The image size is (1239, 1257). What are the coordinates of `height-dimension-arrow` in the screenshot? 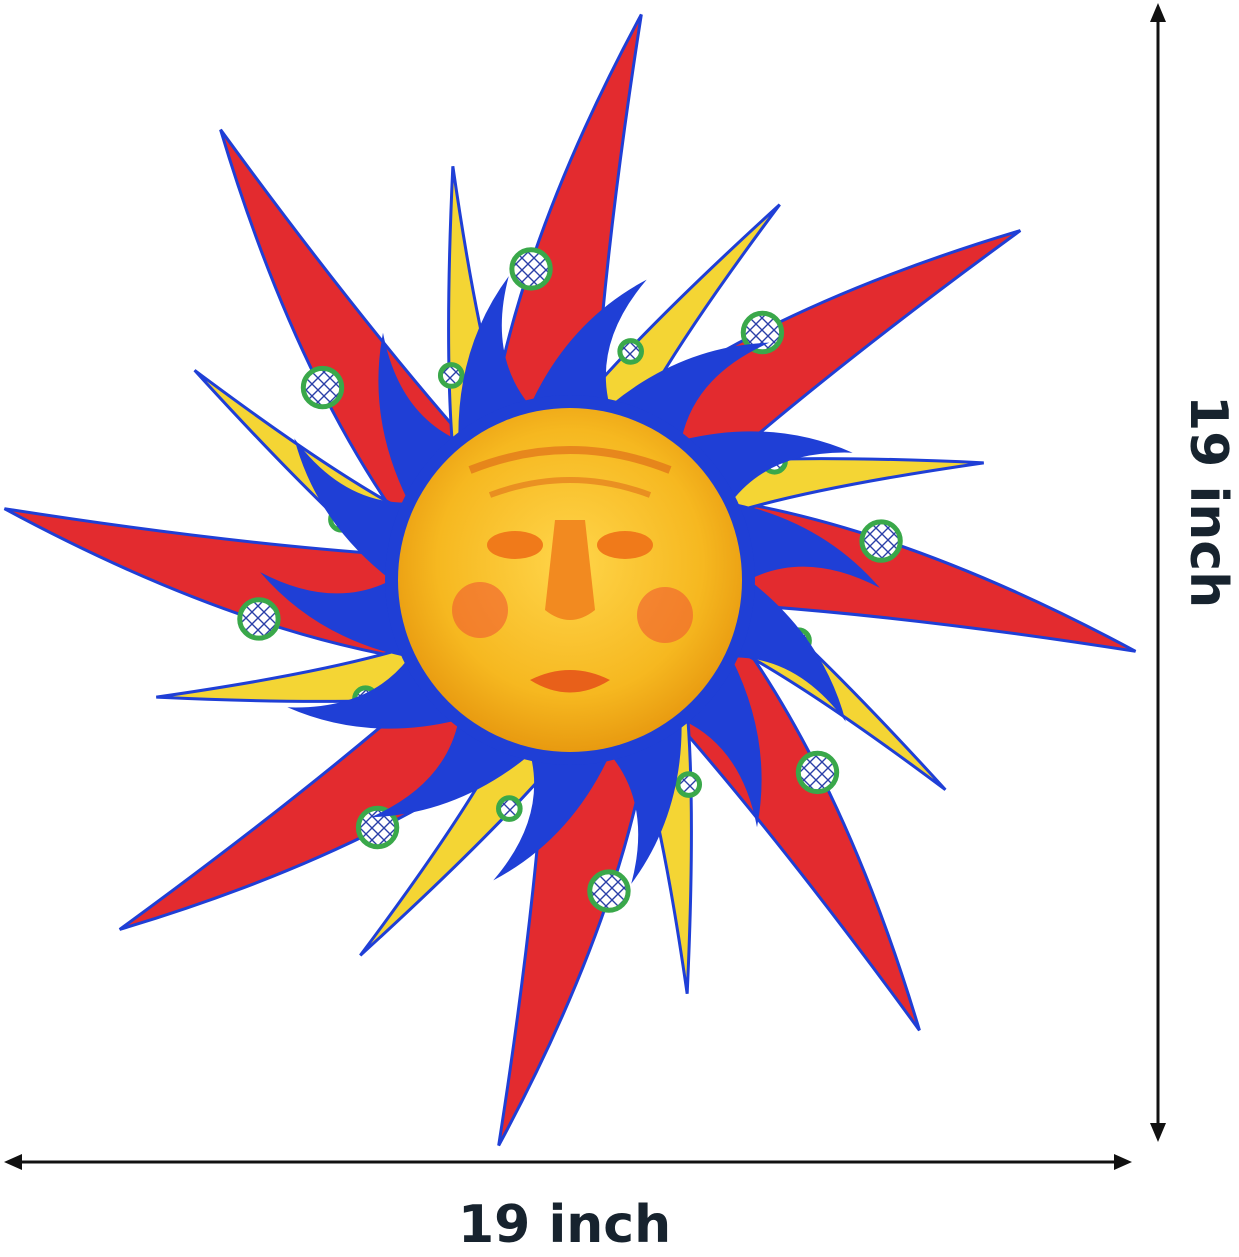 It's located at (1158, 572).